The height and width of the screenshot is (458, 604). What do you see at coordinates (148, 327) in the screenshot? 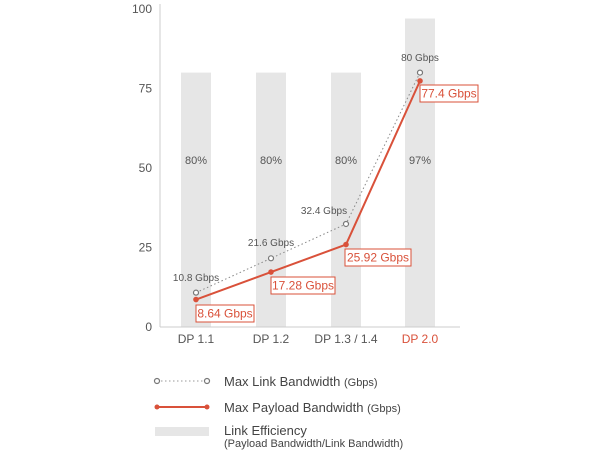
I see `y-tick-label-0: 0` at bounding box center [148, 327].